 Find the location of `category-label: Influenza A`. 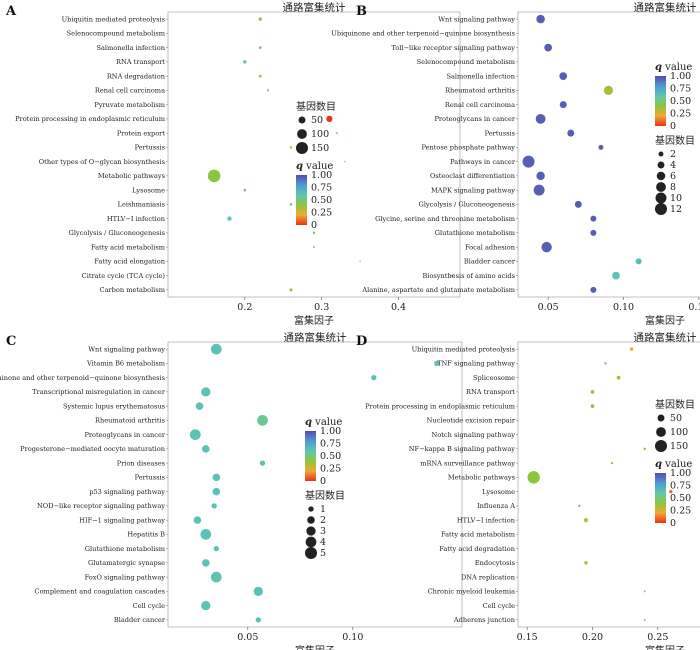

category-label: Influenza A is located at coordinates (496, 506).